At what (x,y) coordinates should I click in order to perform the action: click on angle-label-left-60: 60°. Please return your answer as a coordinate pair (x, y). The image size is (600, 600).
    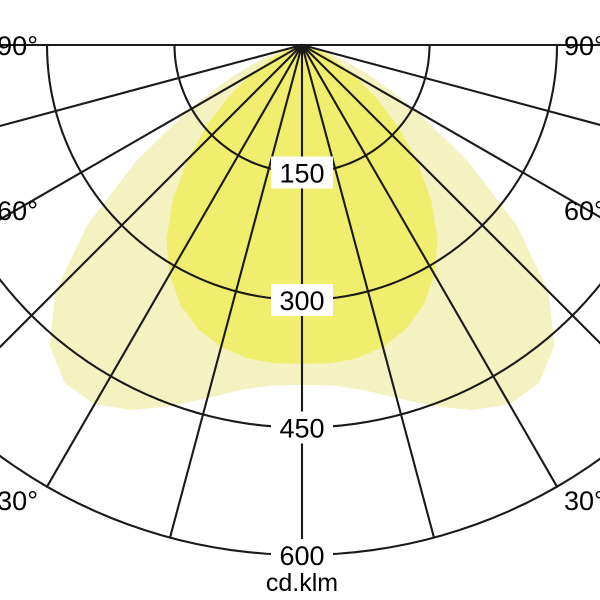
    Looking at the image, I should click on (19, 211).